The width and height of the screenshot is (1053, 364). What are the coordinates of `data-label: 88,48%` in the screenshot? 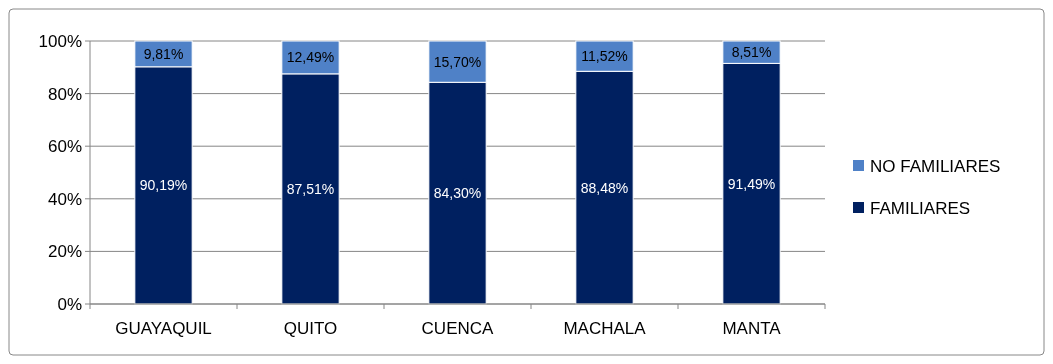 It's located at (604, 187).